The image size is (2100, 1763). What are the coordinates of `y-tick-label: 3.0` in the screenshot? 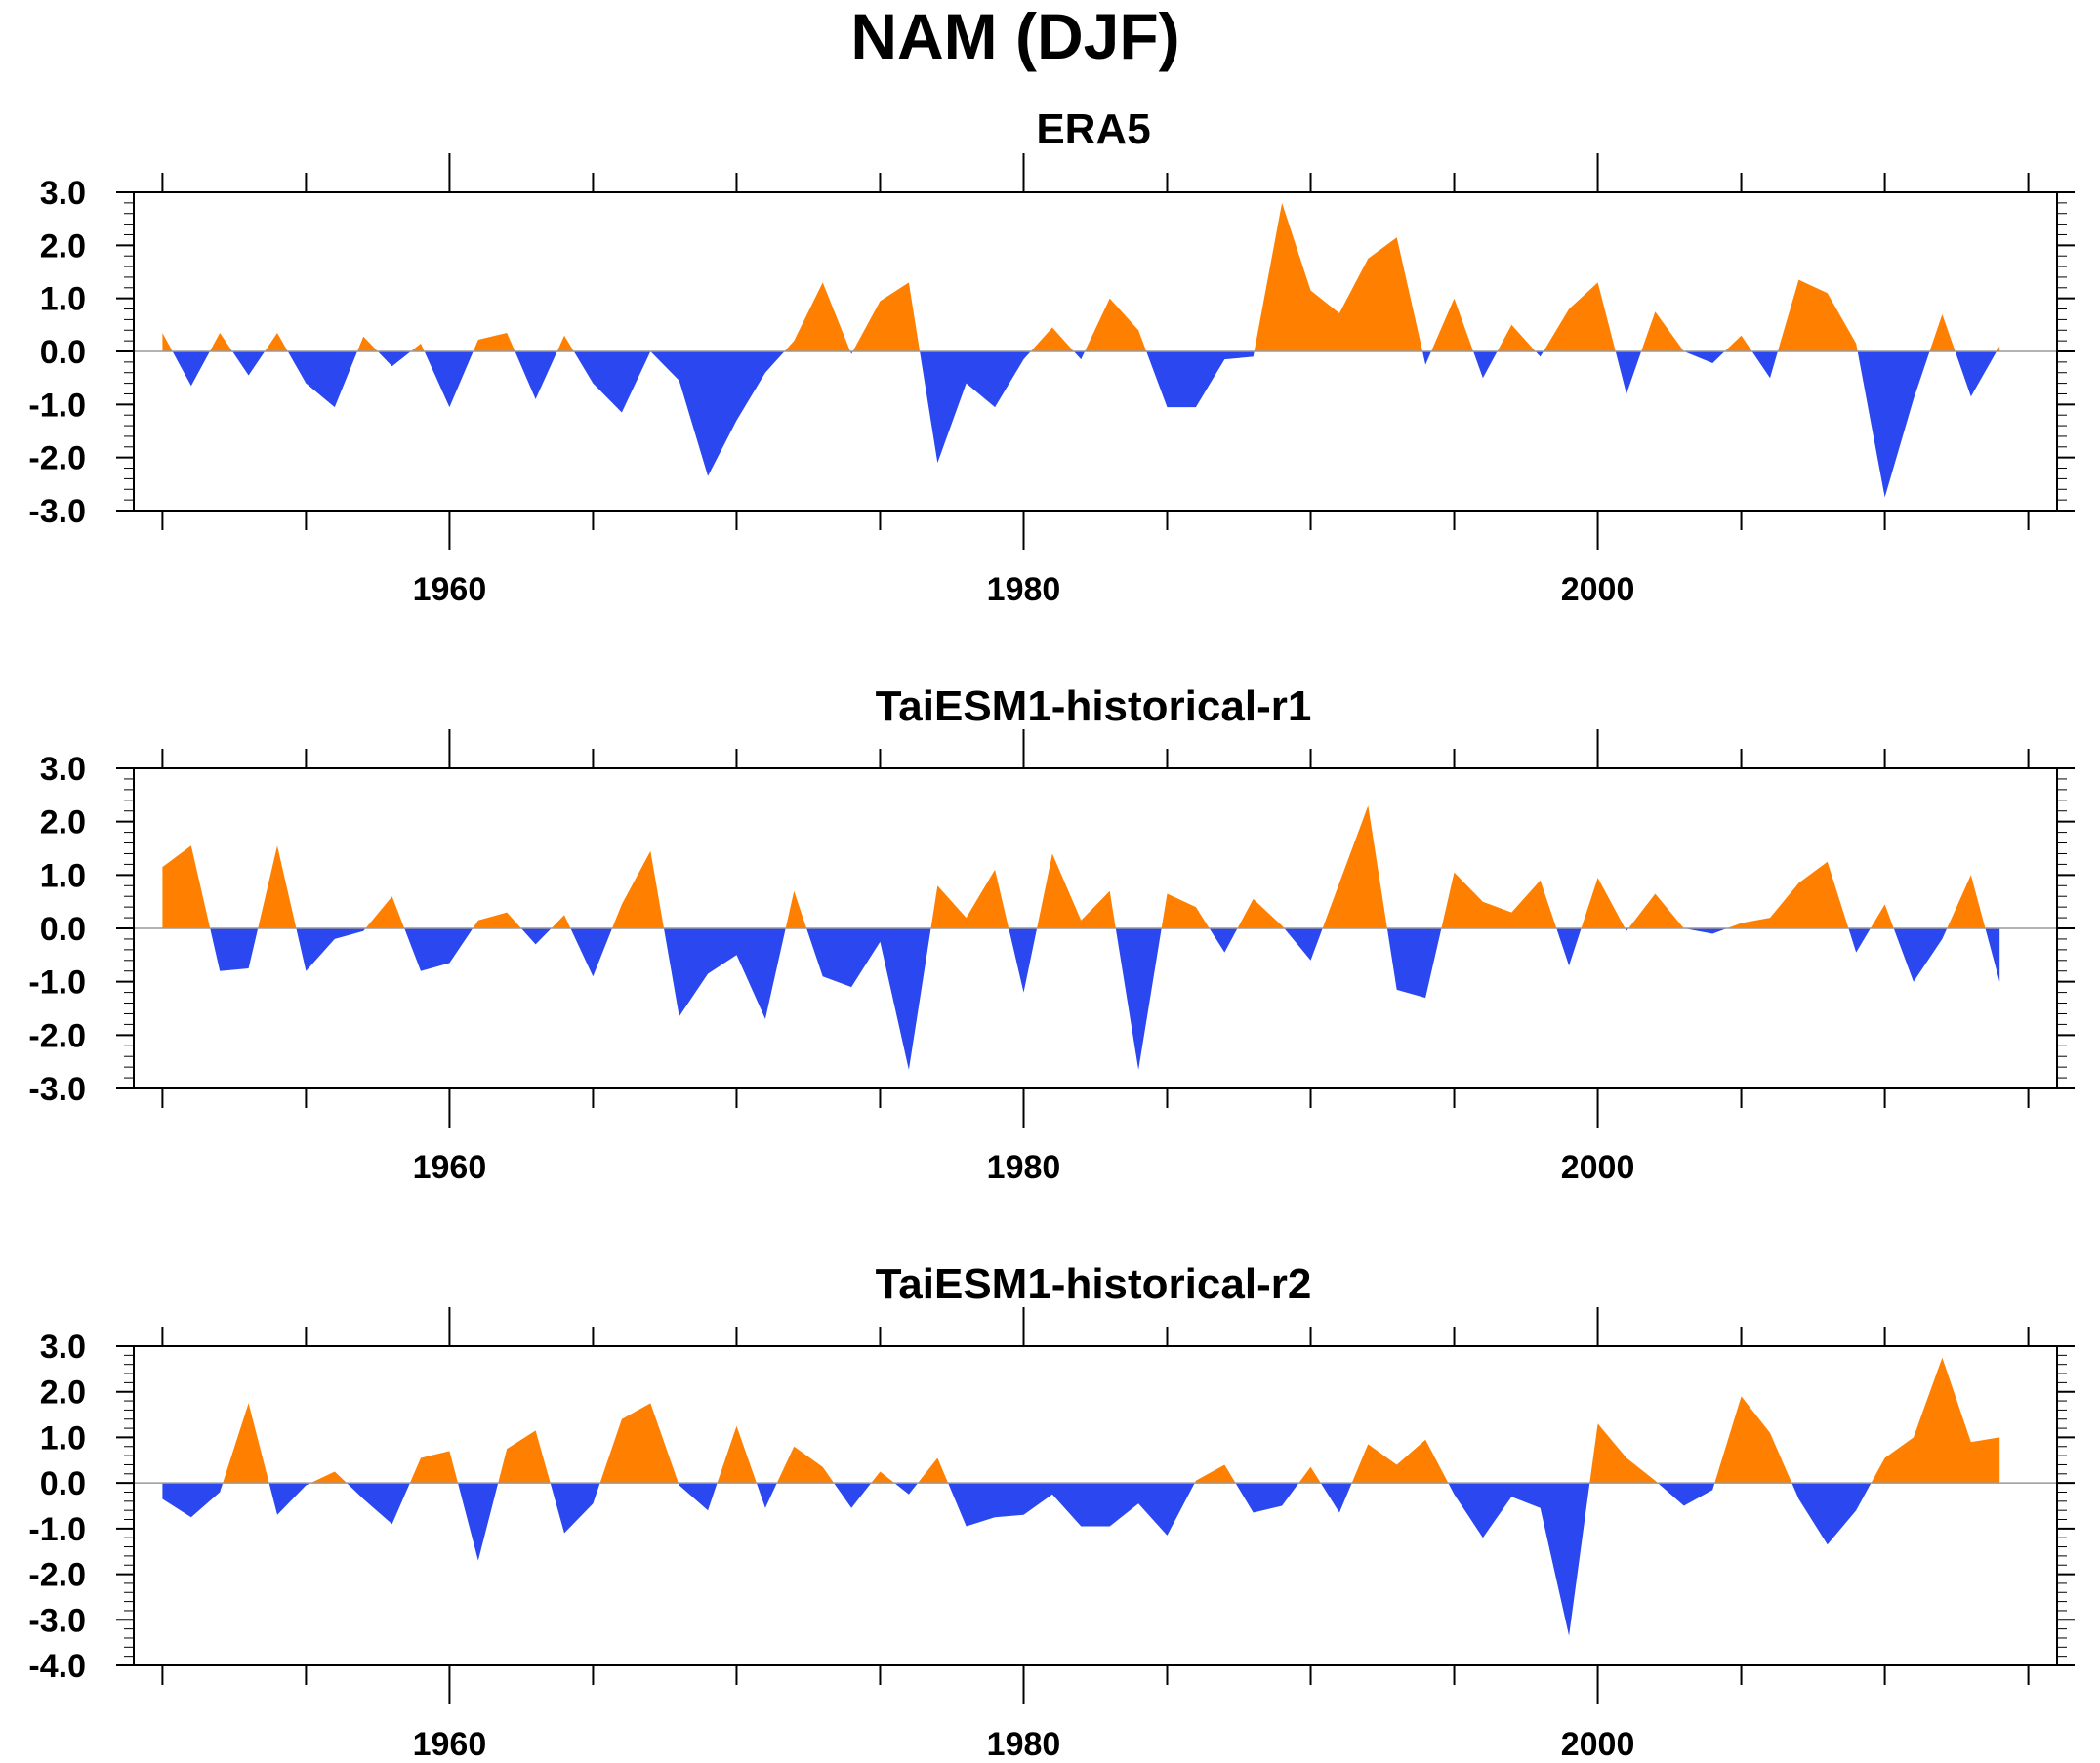 It's located at (63, 769).